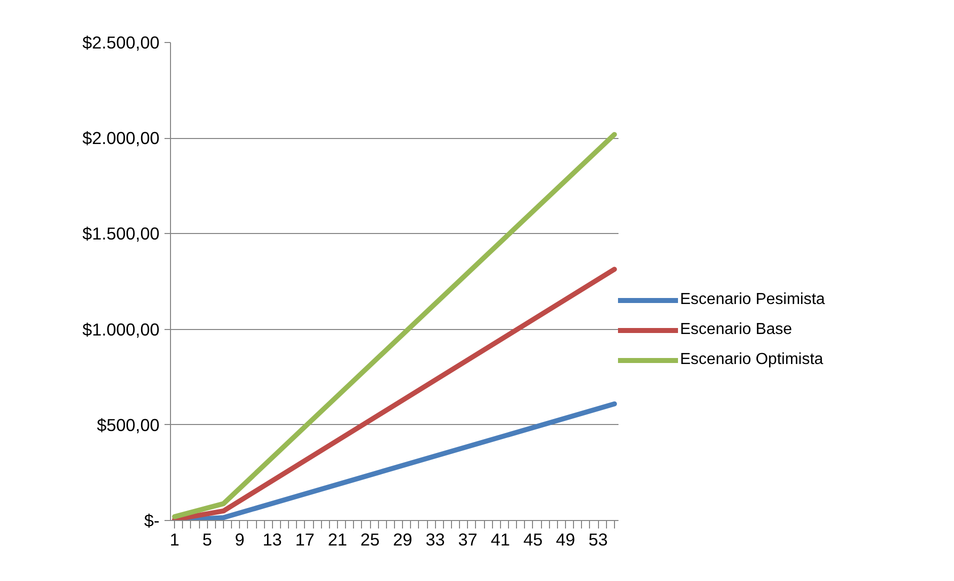 The height and width of the screenshot is (581, 954). What do you see at coordinates (533, 540) in the screenshot?
I see `x-tick-label: 45` at bounding box center [533, 540].